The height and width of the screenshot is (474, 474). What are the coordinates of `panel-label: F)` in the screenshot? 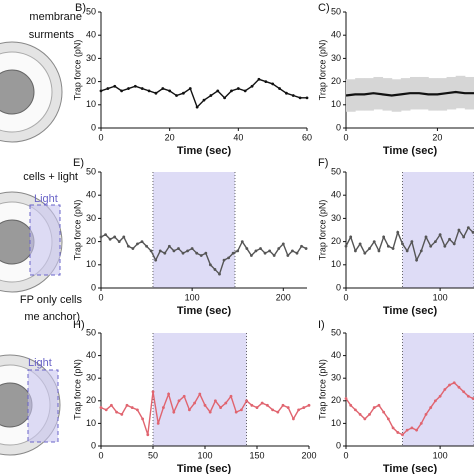 It's located at (323, 163).